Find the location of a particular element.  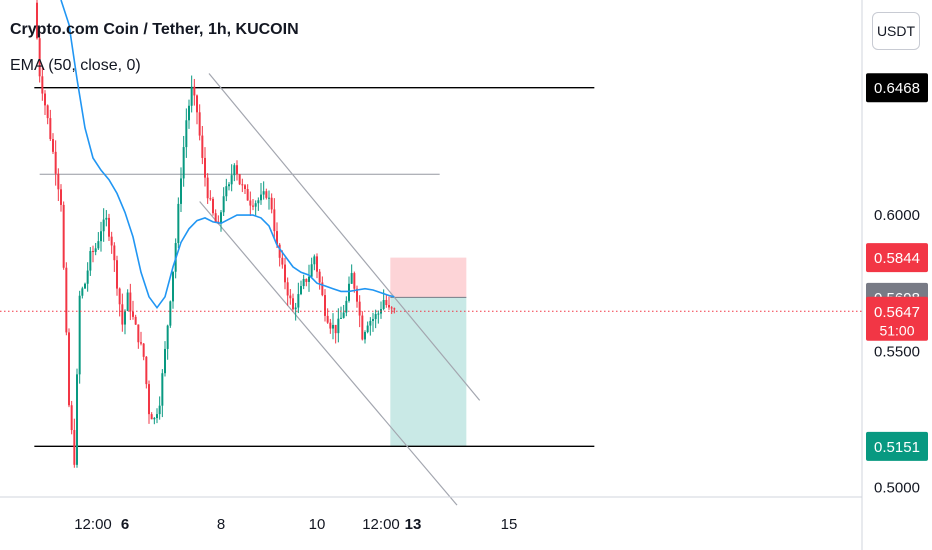

price-label-text: 0.6468 is located at coordinates (897, 88).